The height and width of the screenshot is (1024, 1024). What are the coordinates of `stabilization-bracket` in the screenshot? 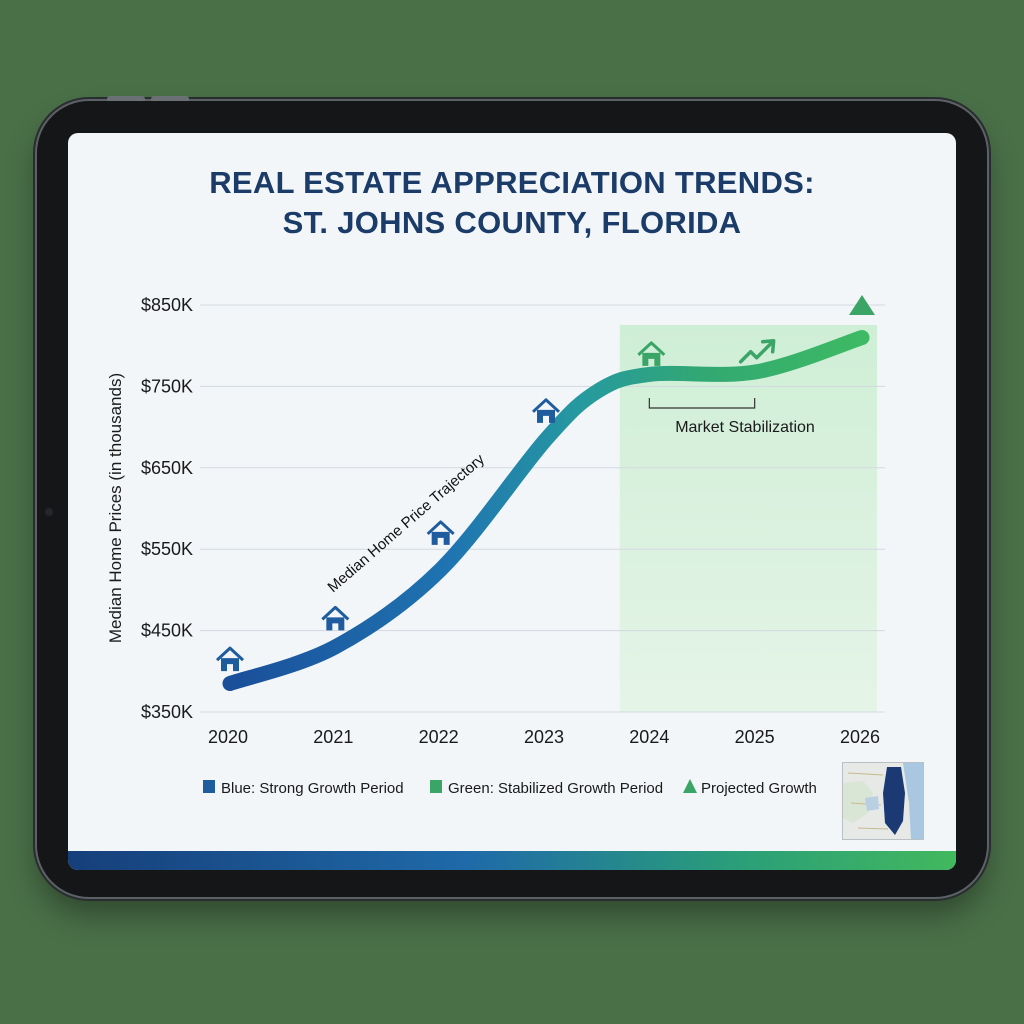 It's located at (702, 403).